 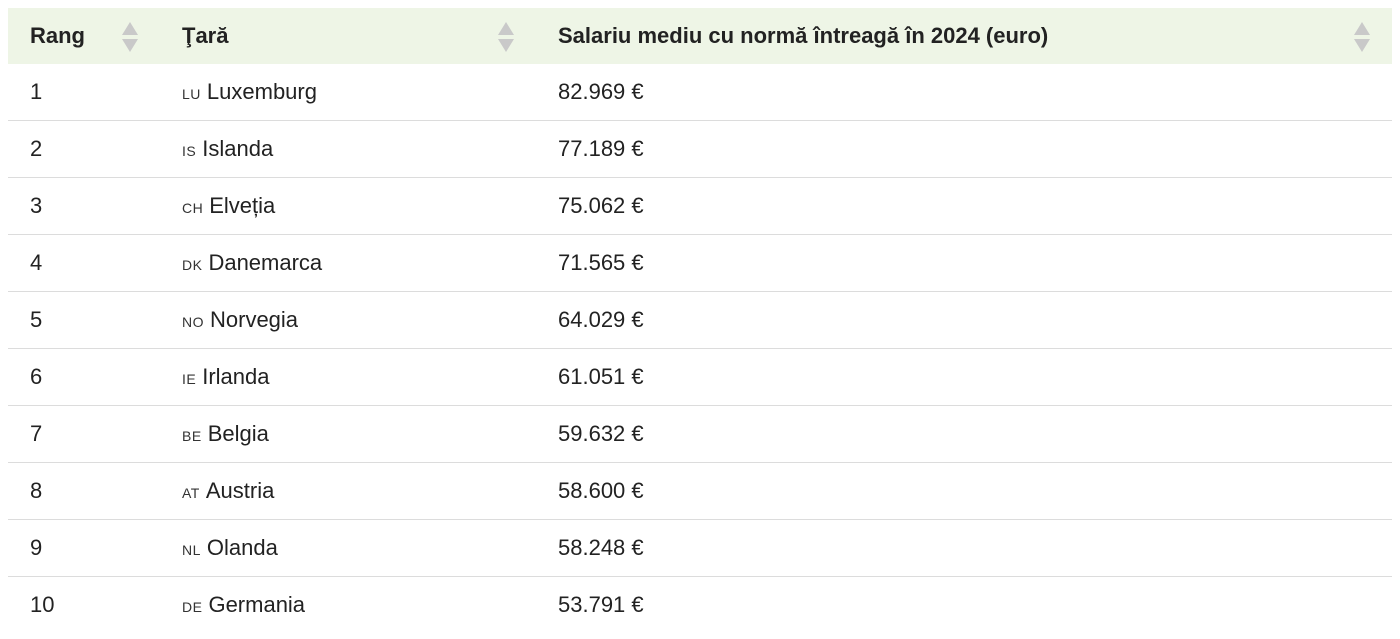 What do you see at coordinates (700, 605) in the screenshot?
I see `table-row: 10 DE Germania 53.791 €` at bounding box center [700, 605].